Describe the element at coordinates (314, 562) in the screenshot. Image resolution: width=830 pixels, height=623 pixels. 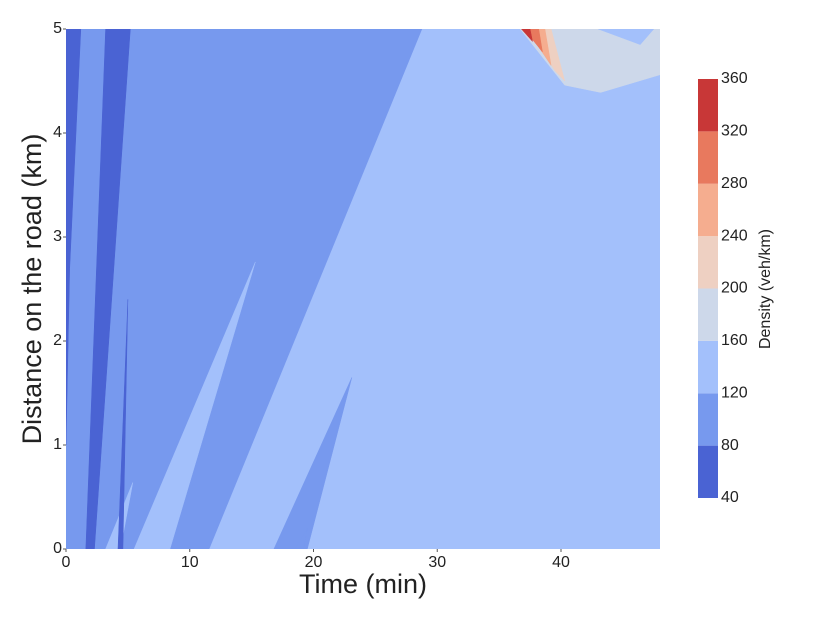
I see `x-tick-label: 20` at that location.